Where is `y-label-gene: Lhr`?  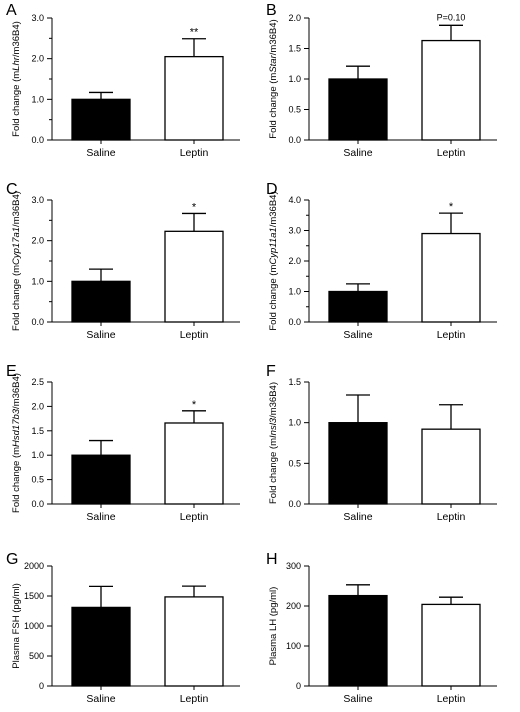 y-label-gene: Lhr is located at coordinates (16, 63).